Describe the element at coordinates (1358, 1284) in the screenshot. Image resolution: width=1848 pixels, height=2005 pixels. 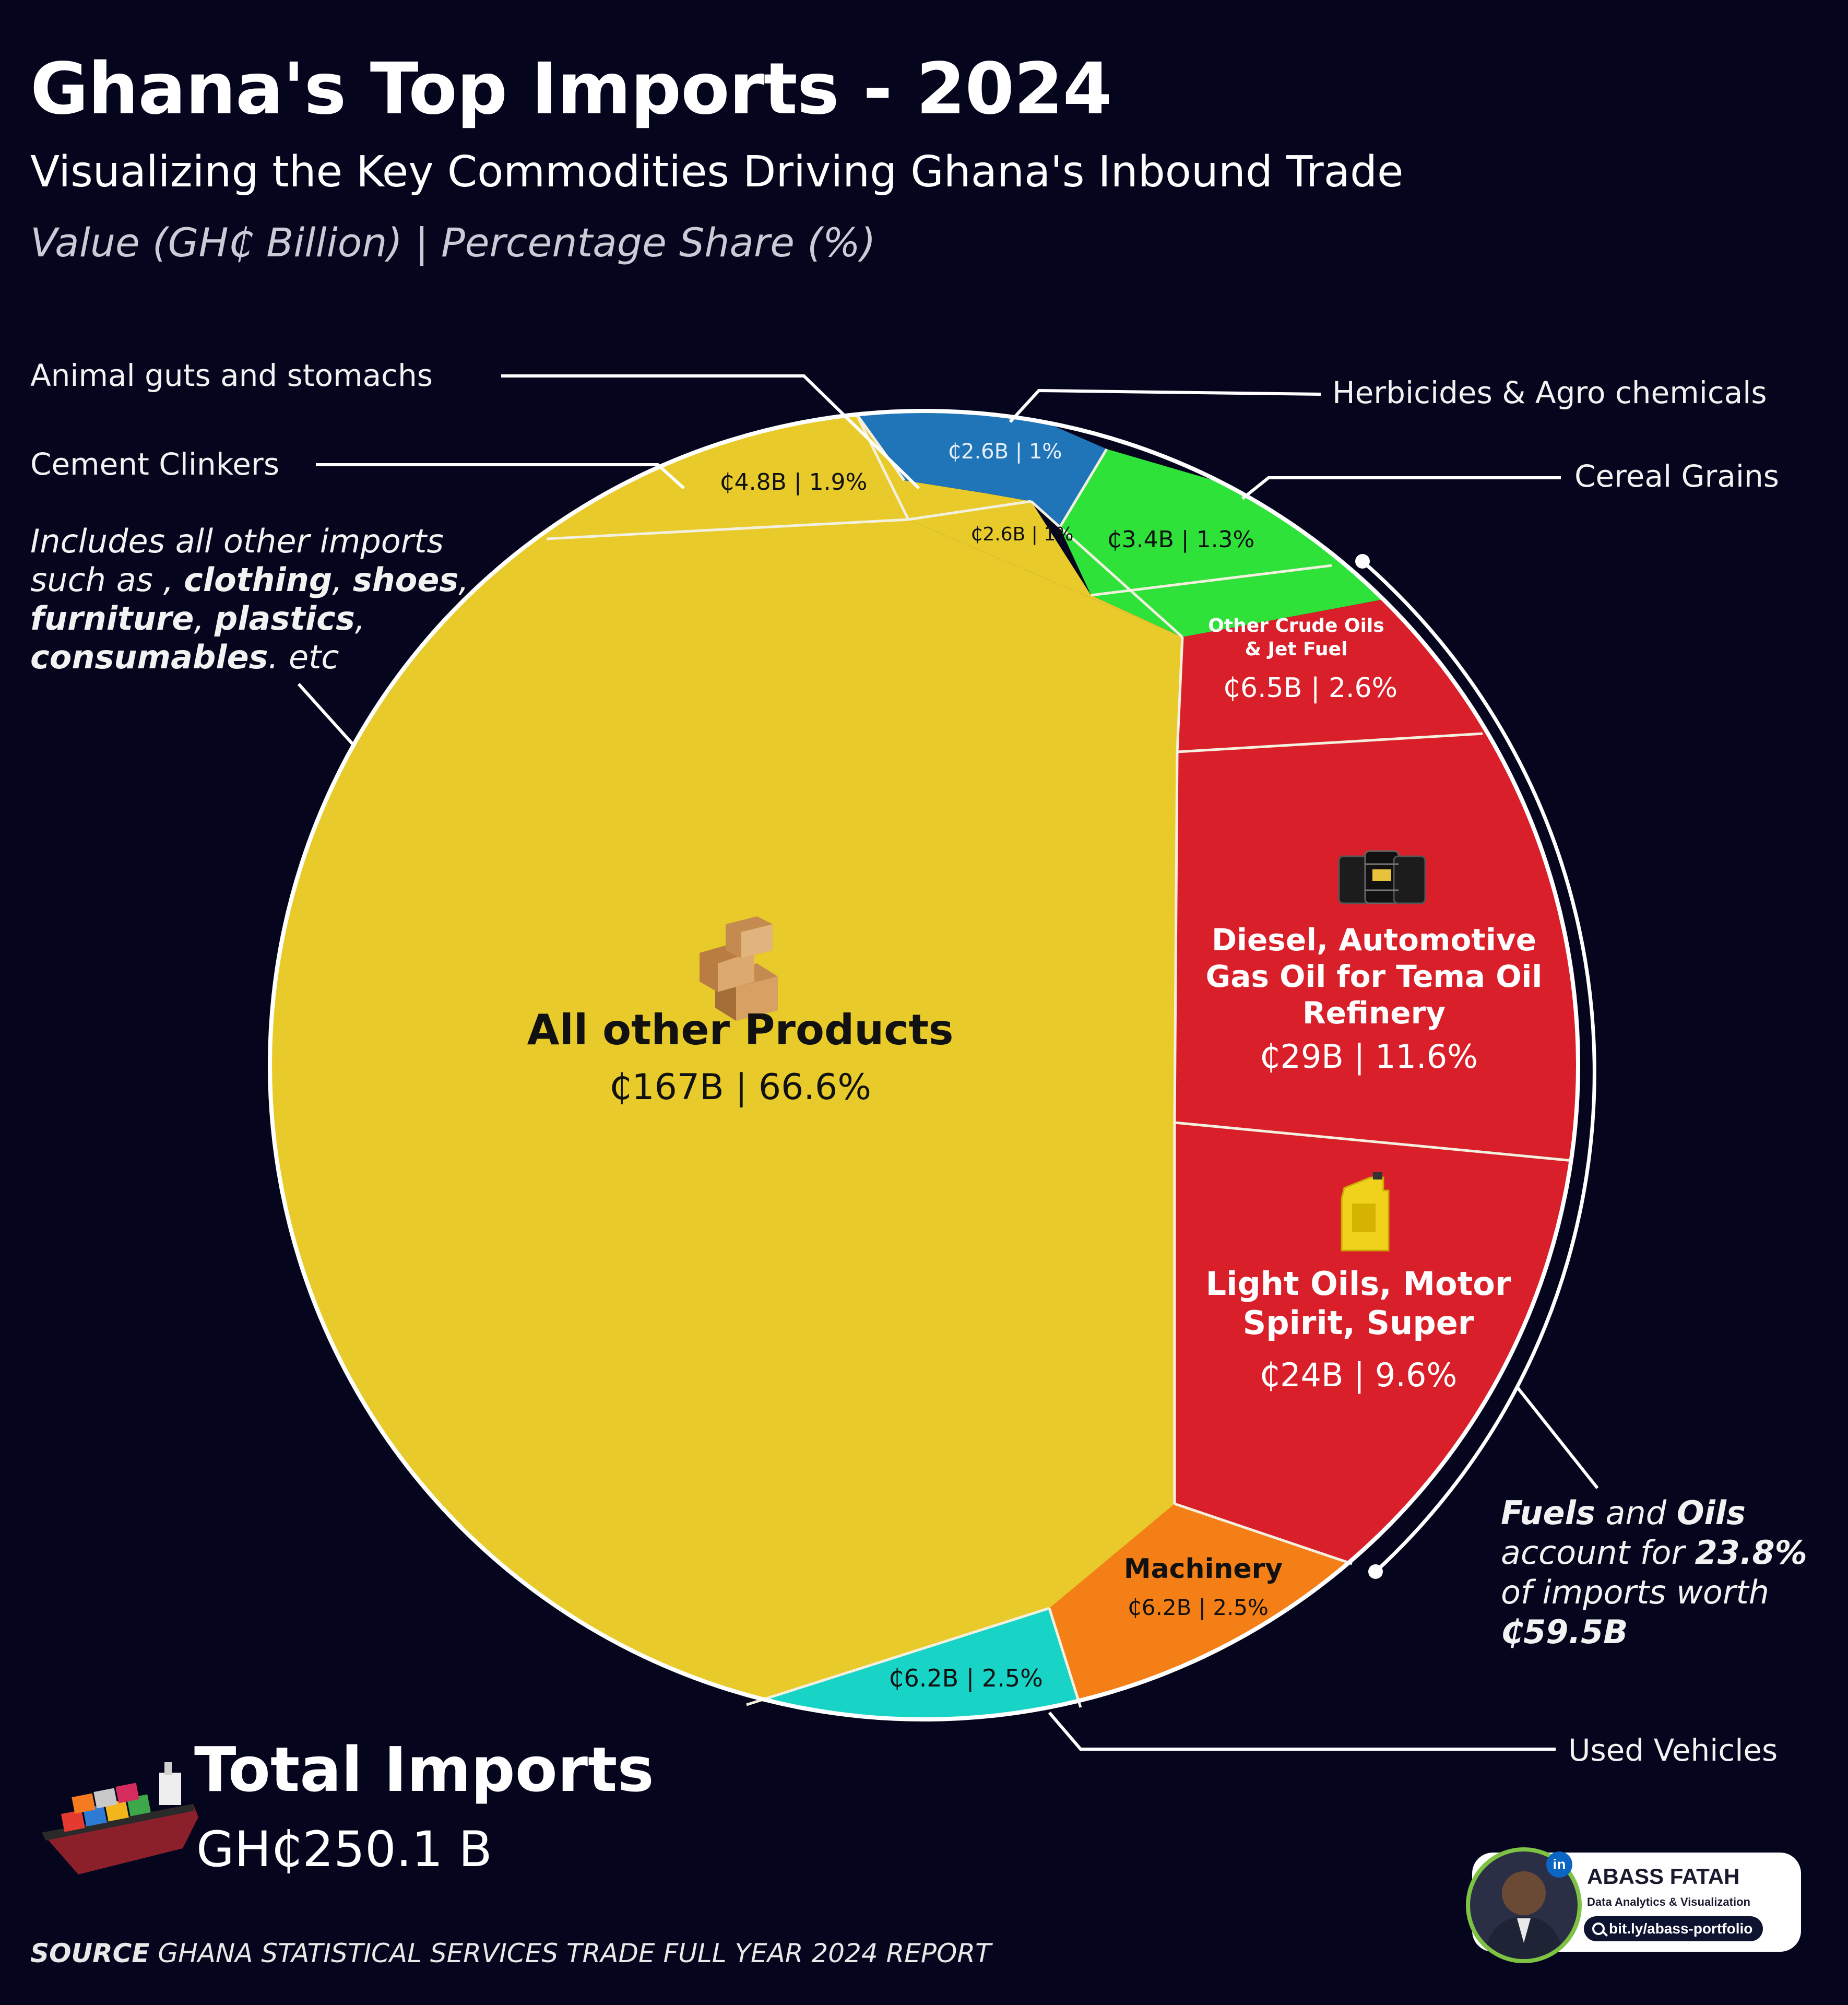
I see `label-light-line1: Light Oils, Motor` at that location.